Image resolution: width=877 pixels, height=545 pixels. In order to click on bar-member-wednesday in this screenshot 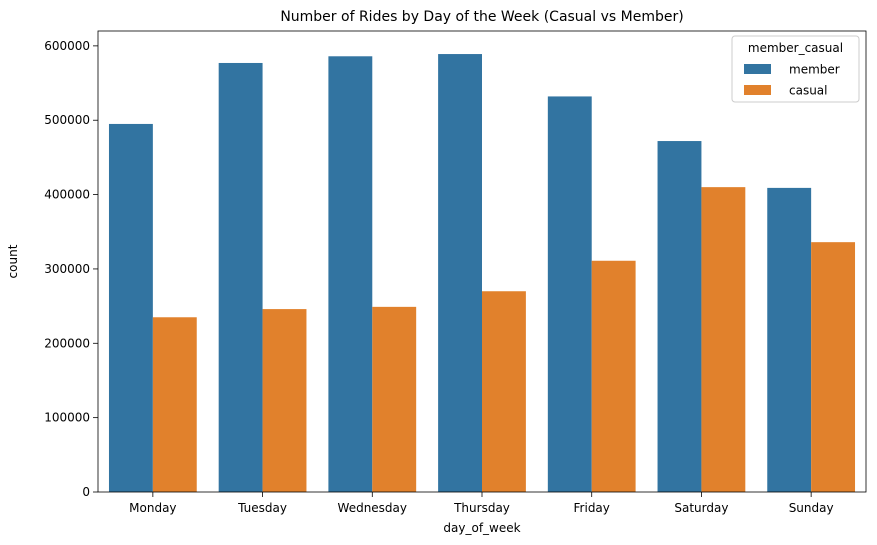, I will do `click(350, 274)`.